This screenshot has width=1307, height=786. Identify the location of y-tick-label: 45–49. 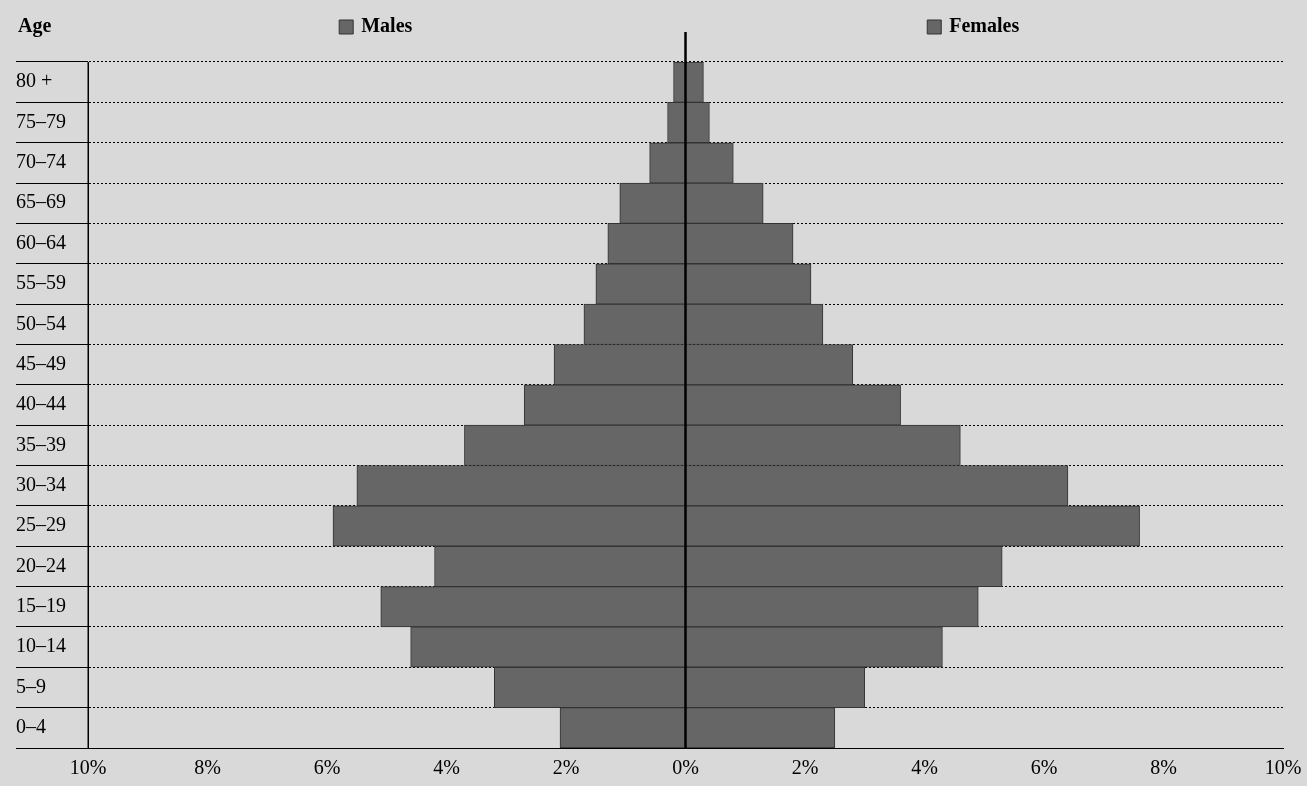
(41, 362).